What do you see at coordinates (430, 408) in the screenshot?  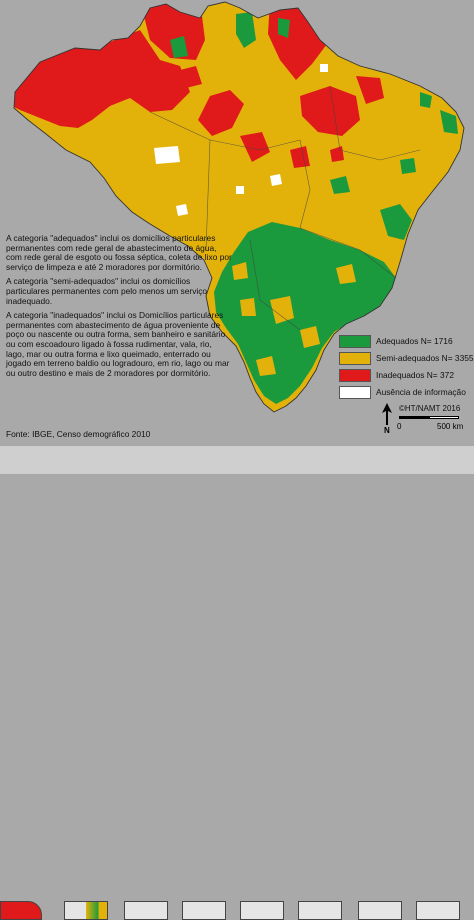 I see `credit-text: ©HT/NAMT 2016` at bounding box center [430, 408].